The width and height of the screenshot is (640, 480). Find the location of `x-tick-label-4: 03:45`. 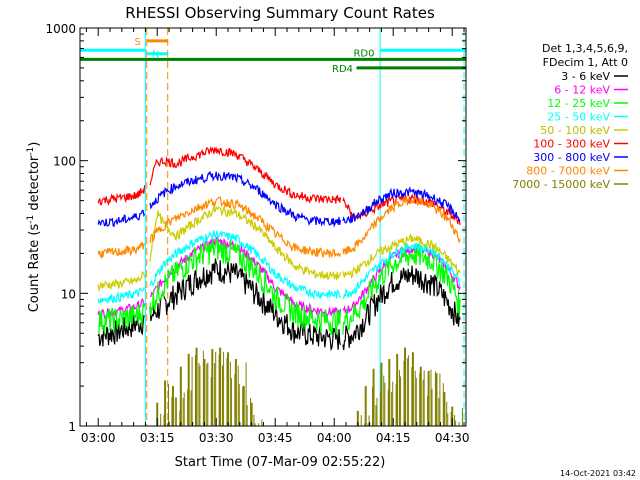

x-tick-label-4: 03:45 is located at coordinates (275, 438).